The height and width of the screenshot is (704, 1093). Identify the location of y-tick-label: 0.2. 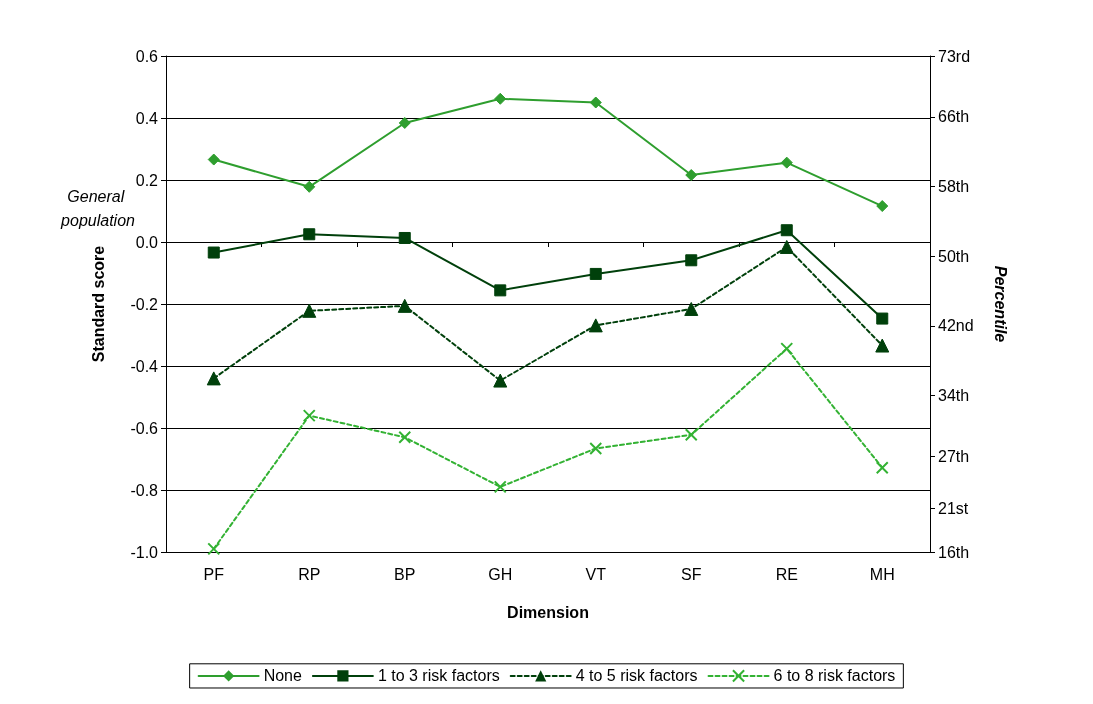
(147, 180).